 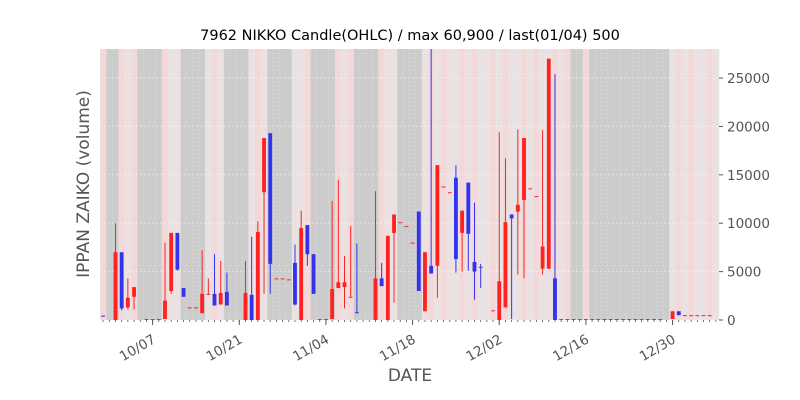 What do you see at coordinates (748, 176) in the screenshot?
I see `y-tick-label: 15000` at bounding box center [748, 176].